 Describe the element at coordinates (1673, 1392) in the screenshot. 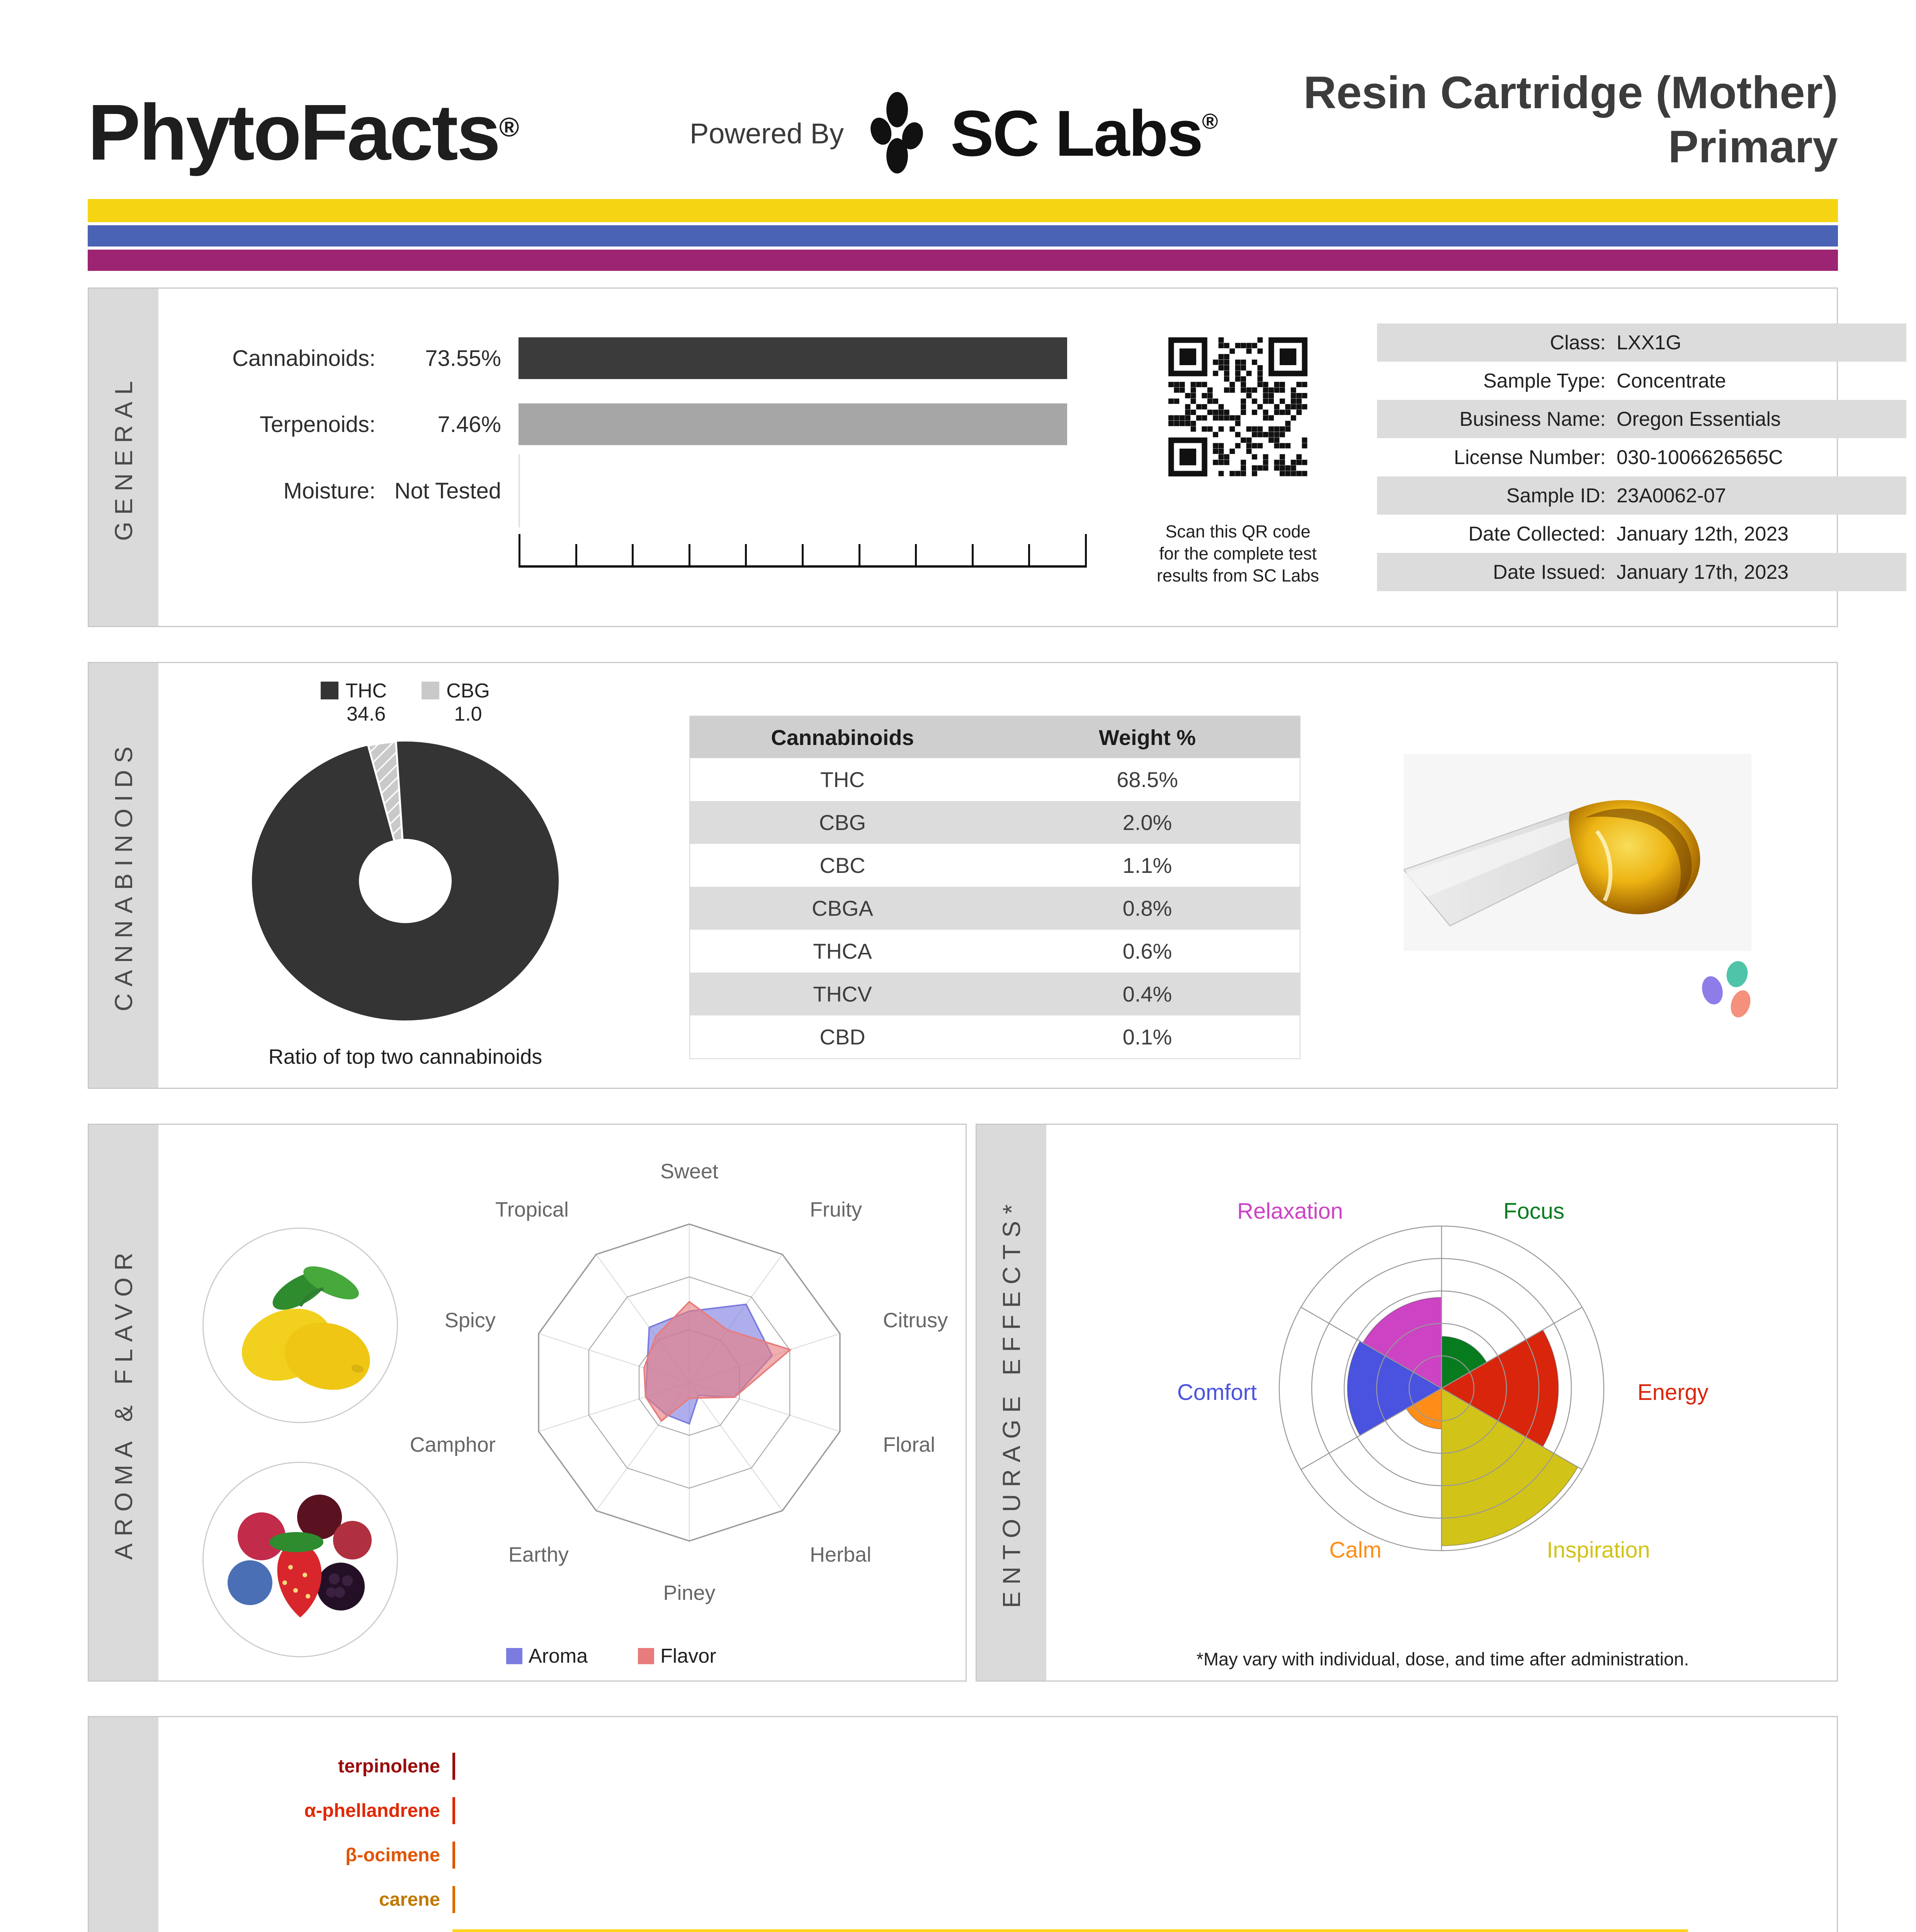

I see `entourage-label-energy: Energy` at that location.